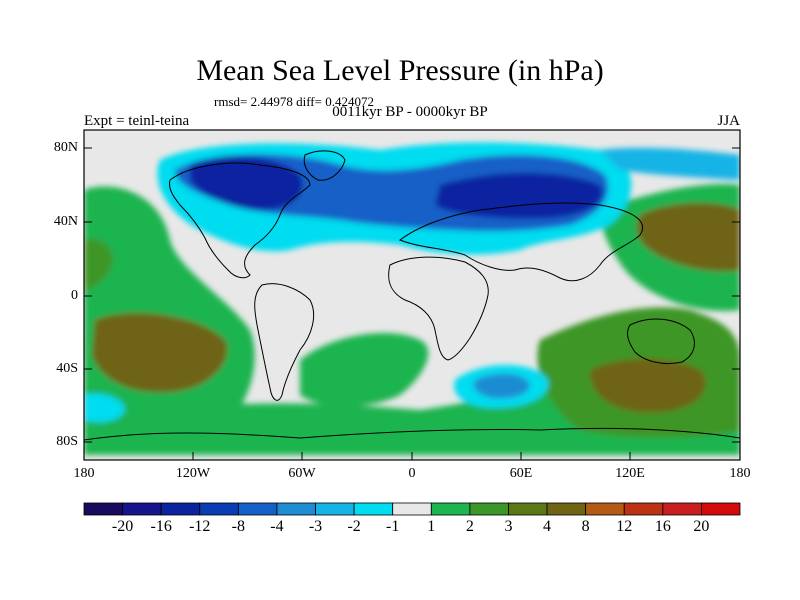 This screenshot has height=600, width=800. Describe the element at coordinates (662, 526) in the screenshot. I see `colorbar-label: 16` at that location.